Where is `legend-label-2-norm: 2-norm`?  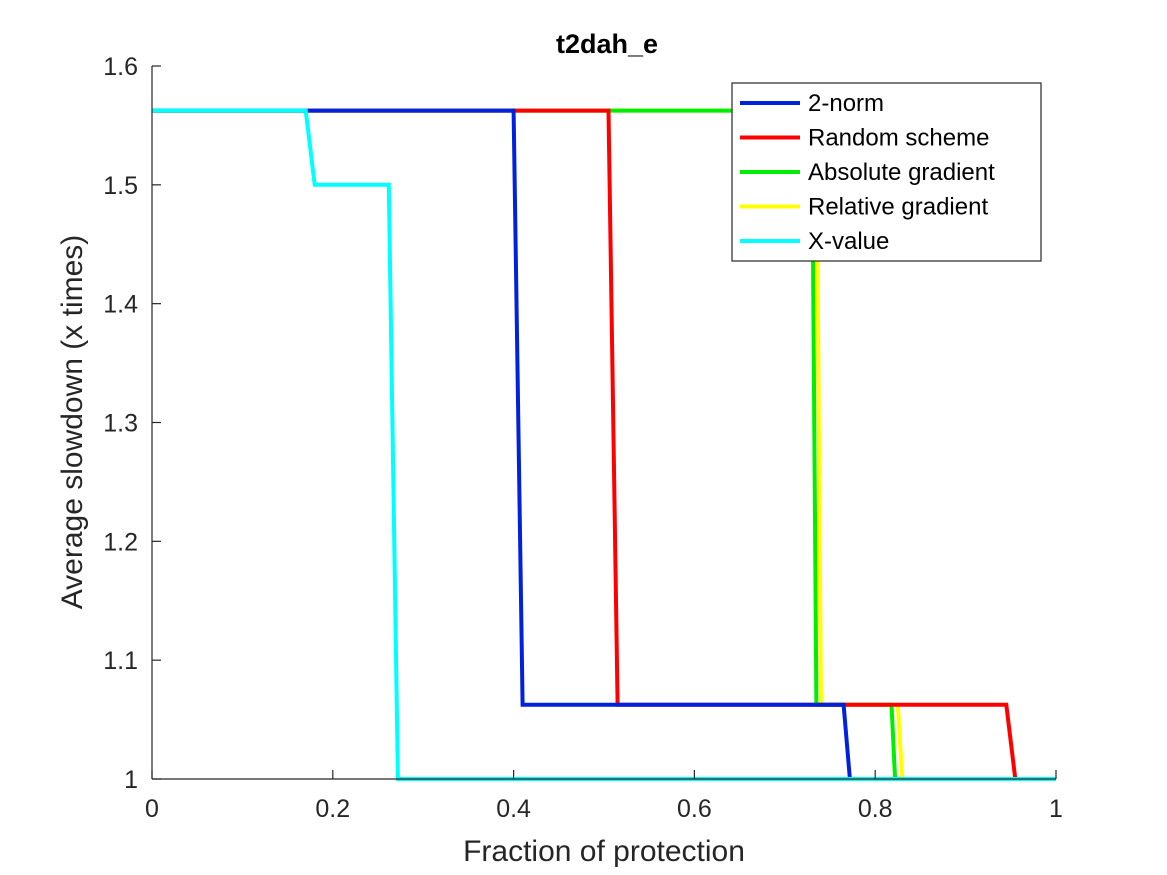
legend-label-2-norm: 2-norm is located at coordinates (846, 103).